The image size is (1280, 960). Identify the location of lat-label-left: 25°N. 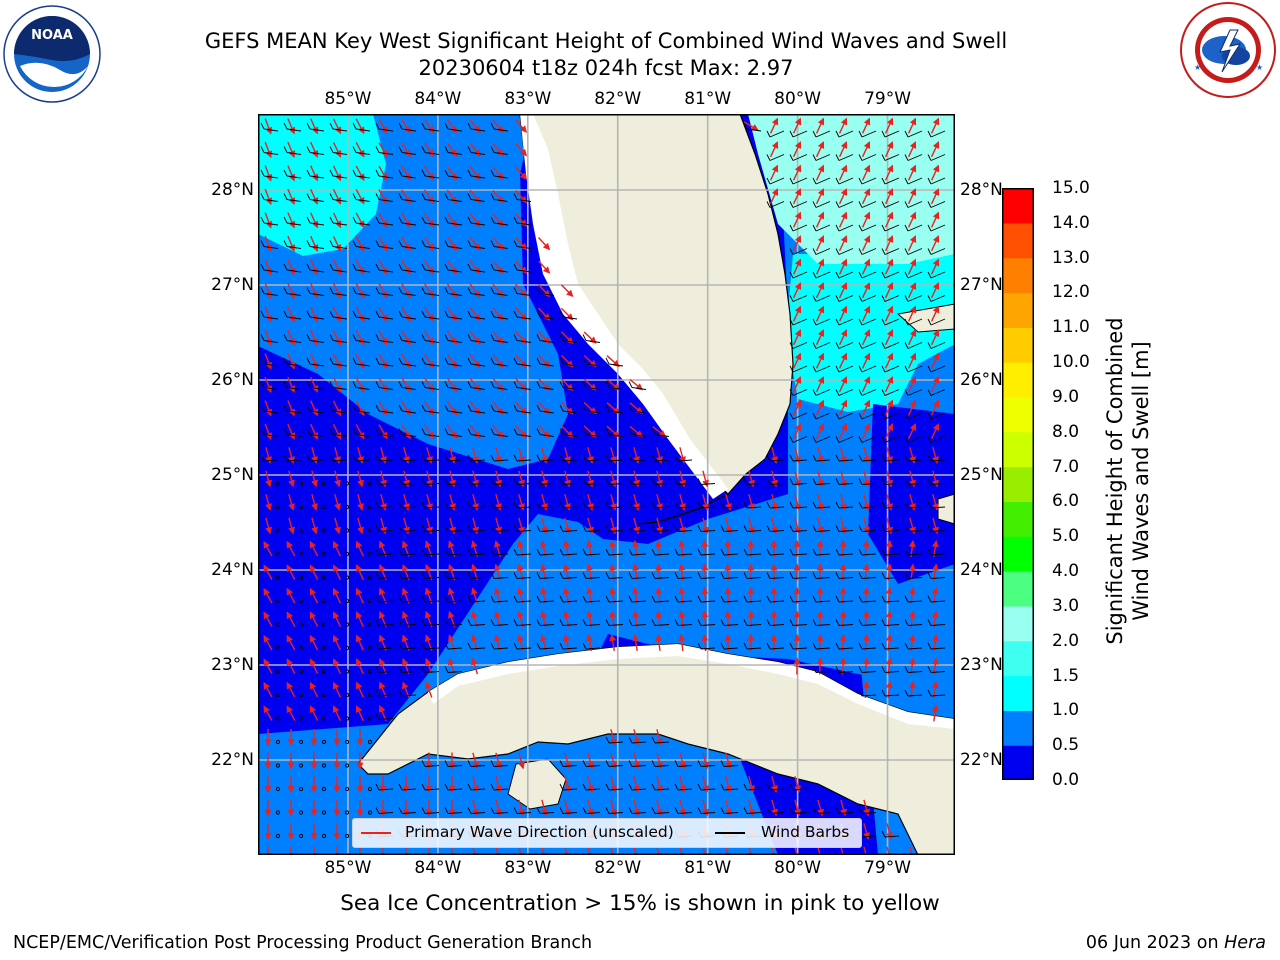
(232, 475).